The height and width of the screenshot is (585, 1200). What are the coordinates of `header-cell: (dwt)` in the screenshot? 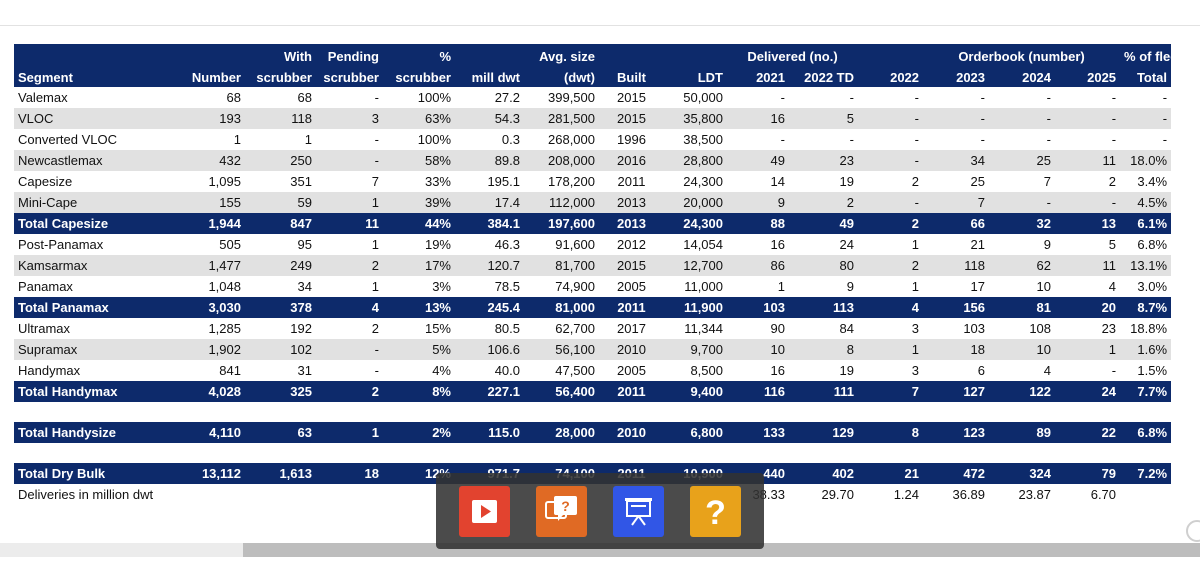 It's located at (561, 75).